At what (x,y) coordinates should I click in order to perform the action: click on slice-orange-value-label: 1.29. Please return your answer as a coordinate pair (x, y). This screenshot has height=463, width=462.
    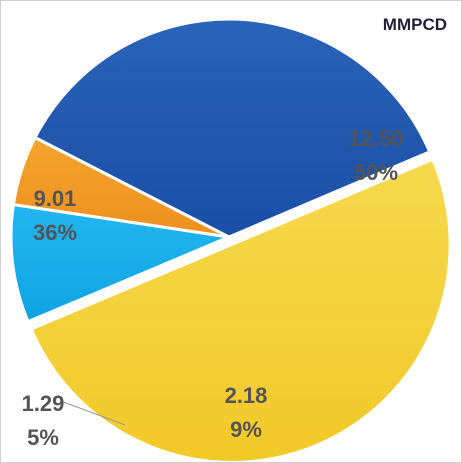
    Looking at the image, I should click on (43, 403).